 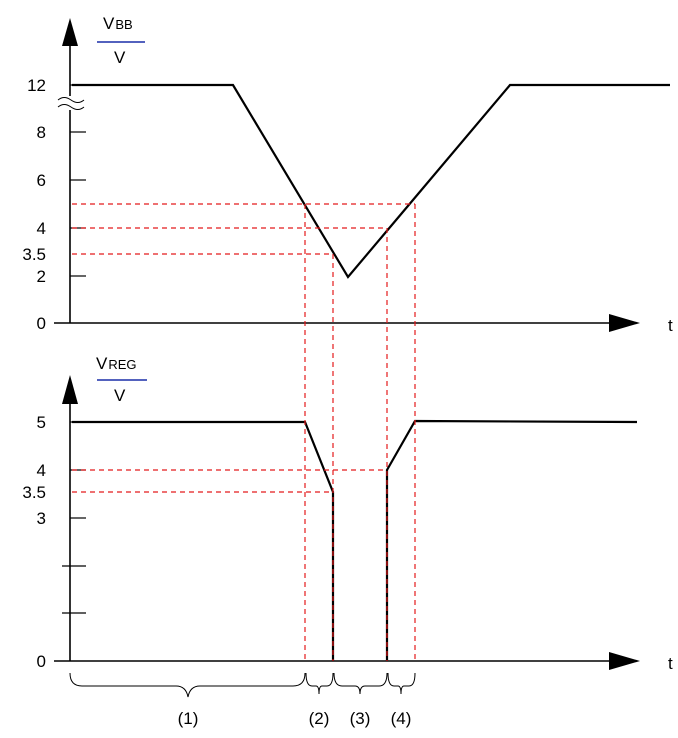 What do you see at coordinates (41, 132) in the screenshot?
I see `top-tick-label-8: 8` at bounding box center [41, 132].